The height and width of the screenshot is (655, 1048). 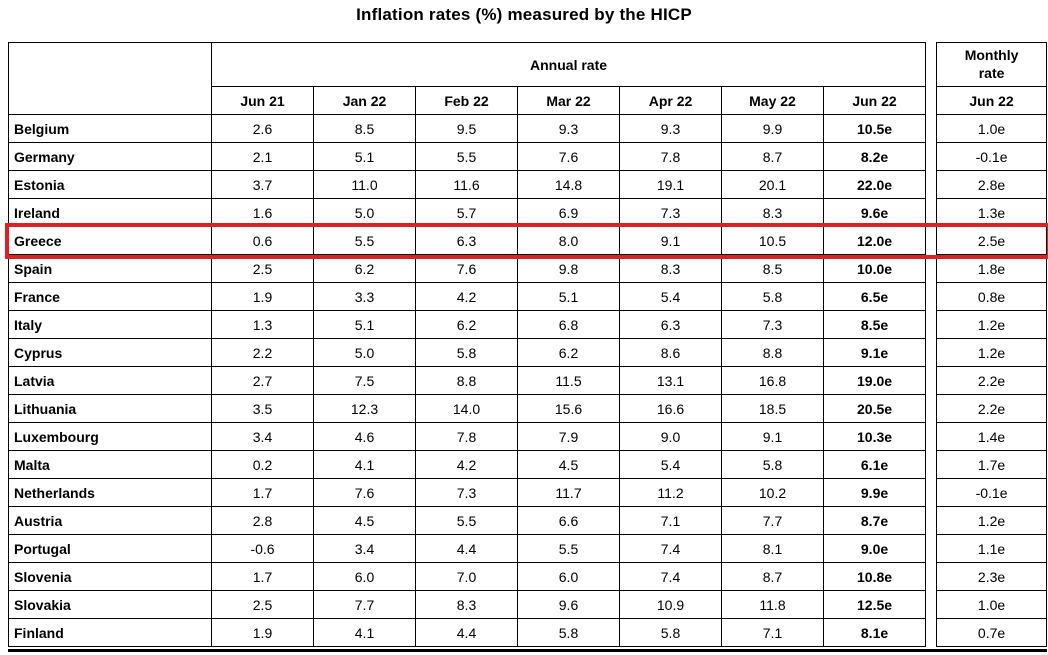 I want to click on annual-value-cell: 8.5, so click(x=772, y=268).